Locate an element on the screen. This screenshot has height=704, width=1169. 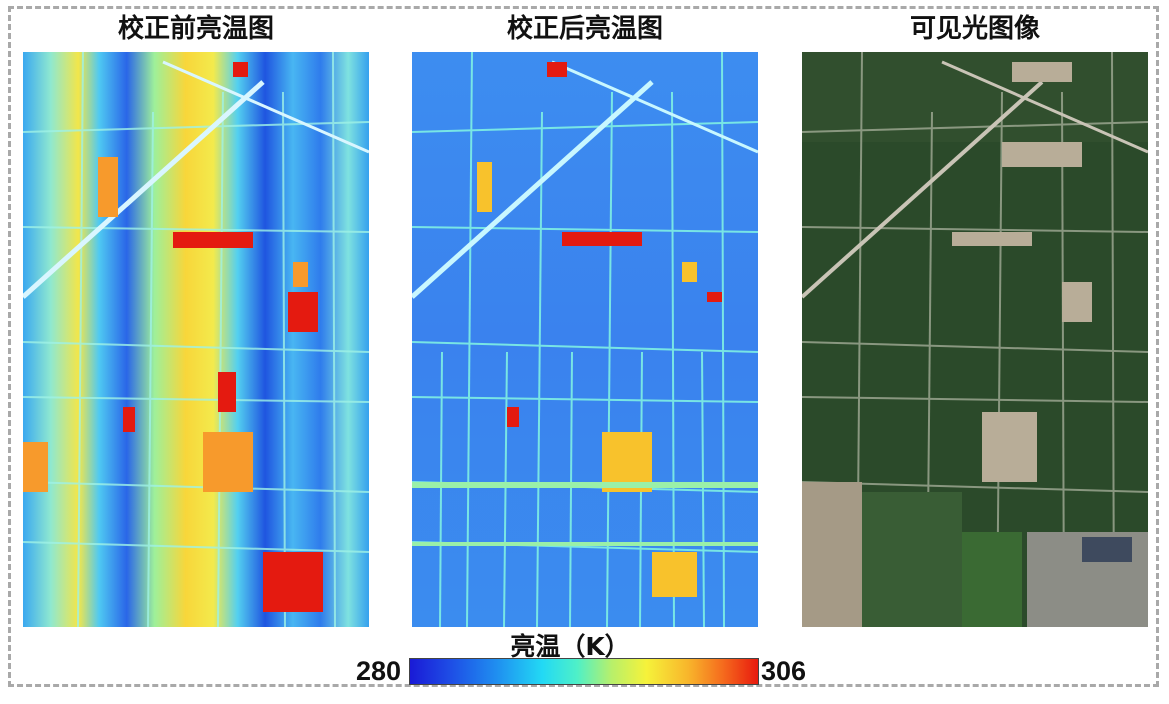
colorbar is located at coordinates (584, 671).